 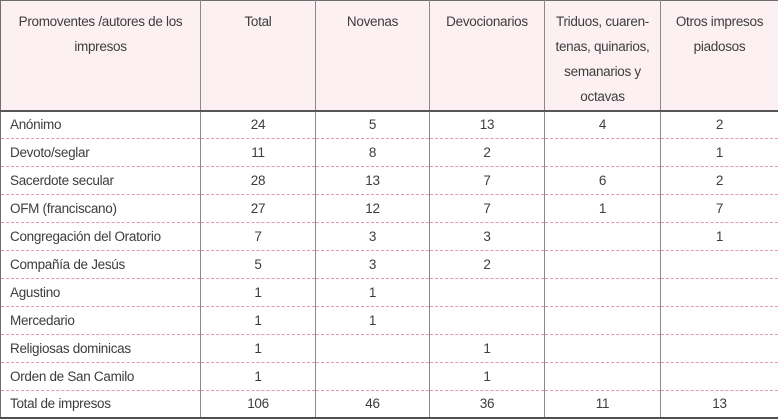 What do you see at coordinates (487, 404) in the screenshot?
I see `cell: 36` at bounding box center [487, 404].